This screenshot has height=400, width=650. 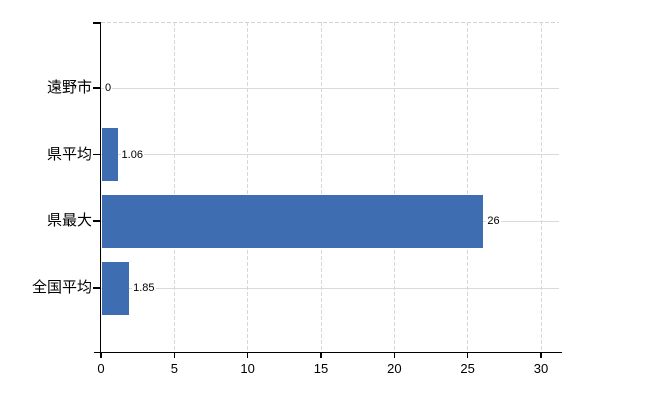 I want to click on x-tick-label: 20, so click(x=394, y=368).